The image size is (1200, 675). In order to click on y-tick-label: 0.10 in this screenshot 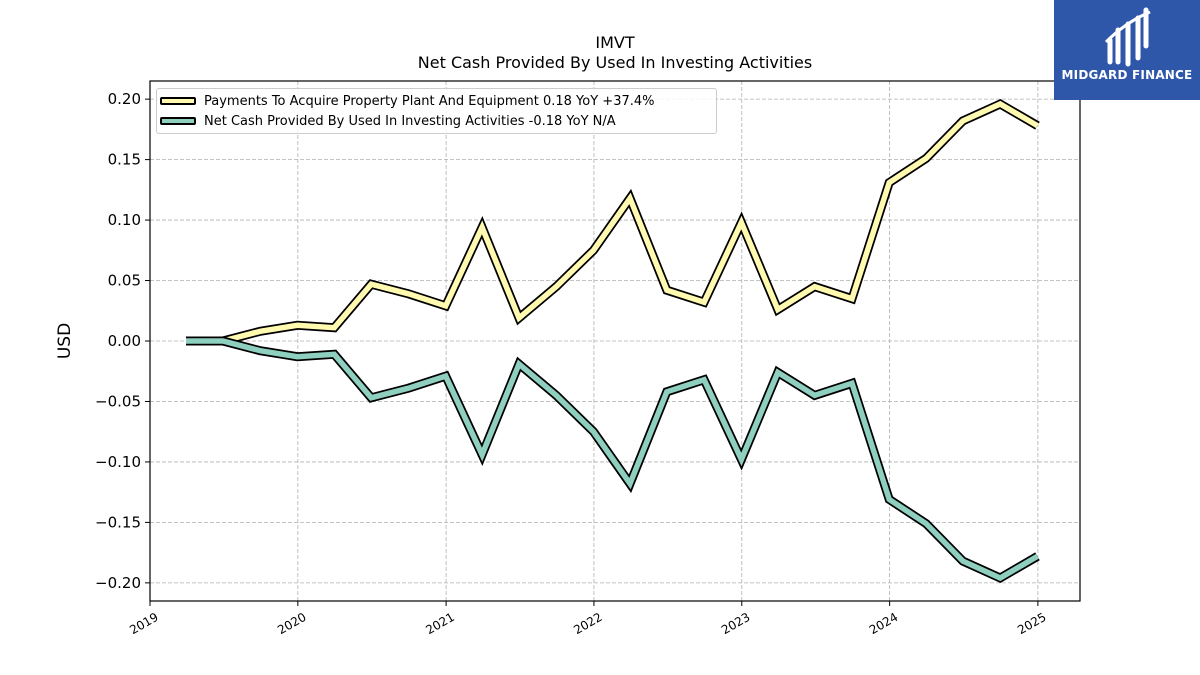, I will do `click(124, 220)`.